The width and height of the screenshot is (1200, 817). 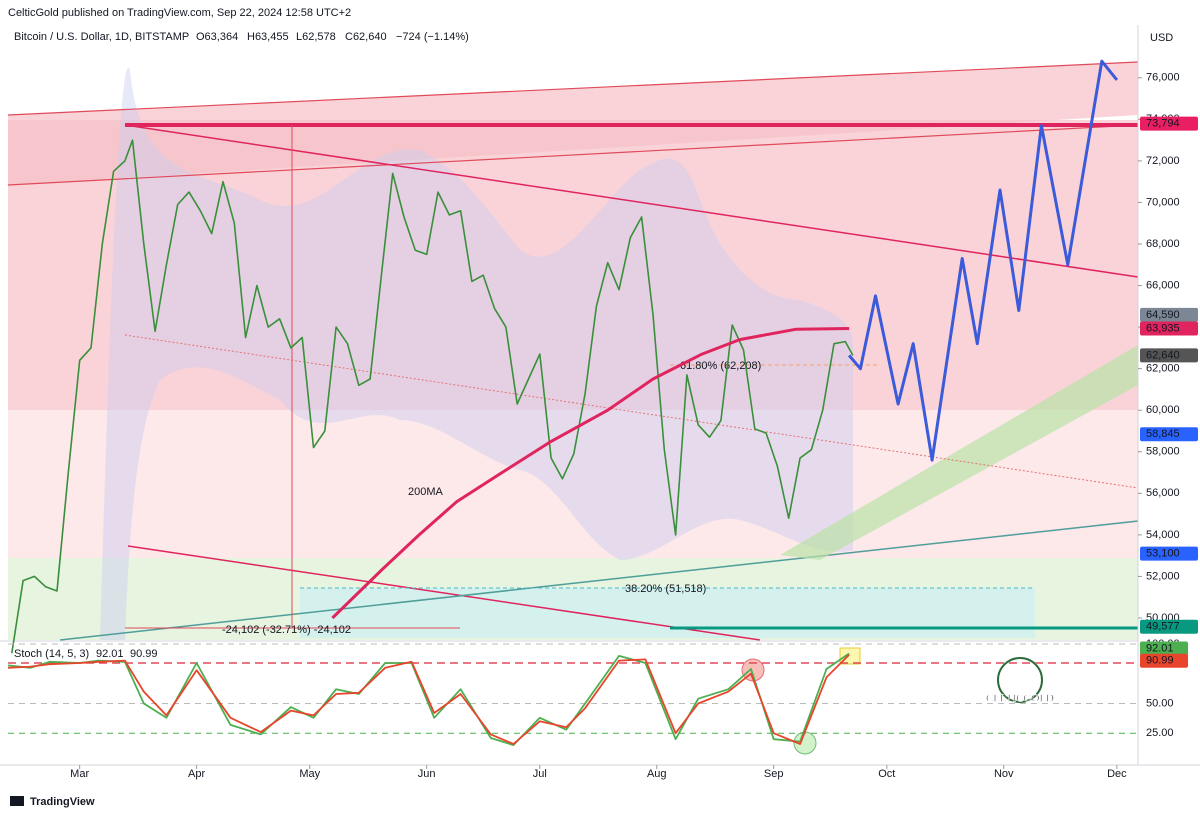 I want to click on uptrend-line, so click(x=599, y=580).